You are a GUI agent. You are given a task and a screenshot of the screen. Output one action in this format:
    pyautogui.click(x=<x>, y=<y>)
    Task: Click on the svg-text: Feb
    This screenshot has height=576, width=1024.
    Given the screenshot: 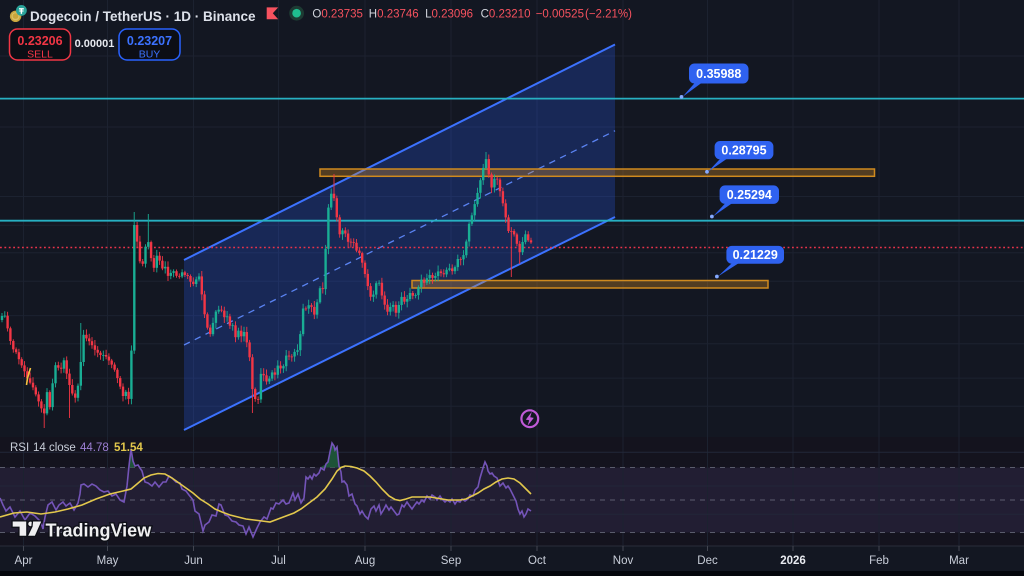 What is the action you would take?
    pyautogui.click(x=879, y=561)
    